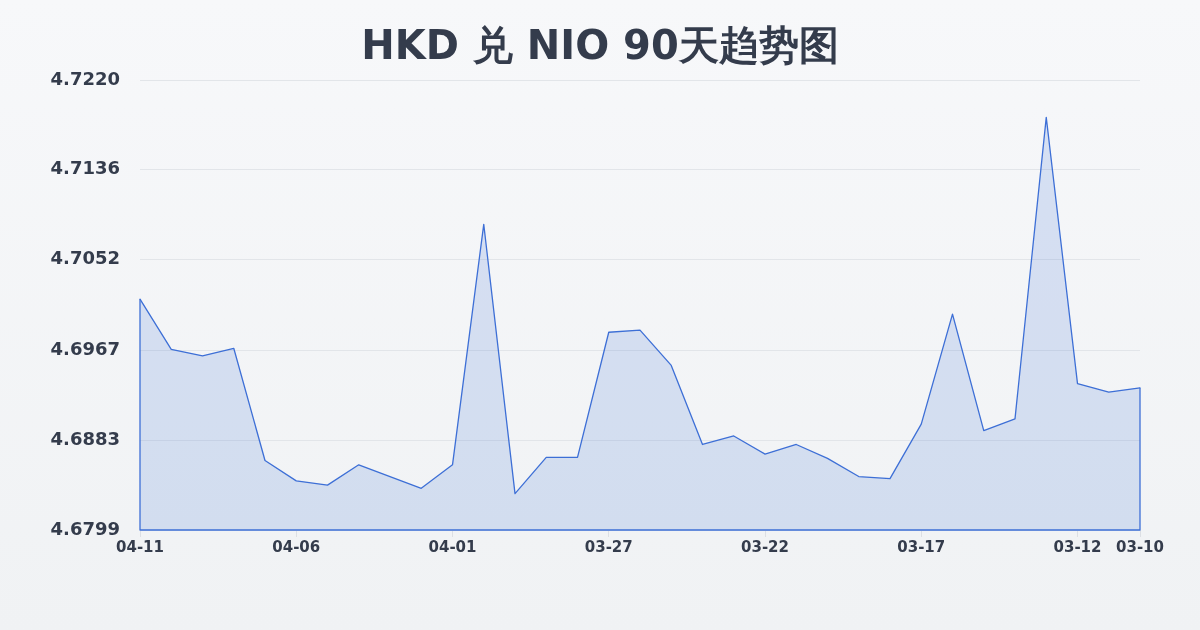  What do you see at coordinates (608, 546) in the screenshot?
I see `x-tick-label: 03-27` at bounding box center [608, 546].